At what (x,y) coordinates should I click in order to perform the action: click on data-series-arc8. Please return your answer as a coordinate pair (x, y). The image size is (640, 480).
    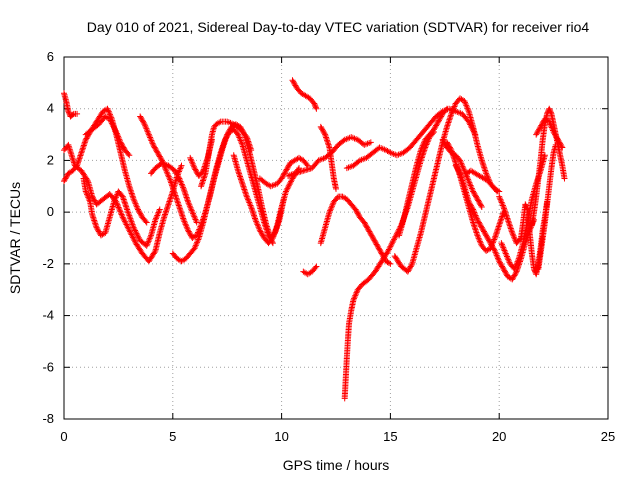
    Looking at the image, I should click on (222, 195).